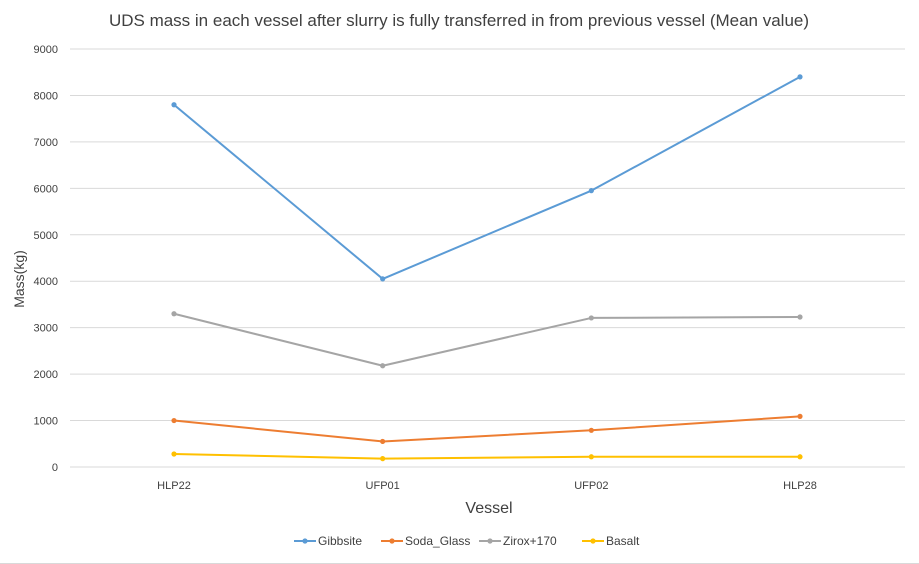 The width and height of the screenshot is (919, 564). What do you see at coordinates (46, 236) in the screenshot?
I see `y-tick-label: 5000` at bounding box center [46, 236].